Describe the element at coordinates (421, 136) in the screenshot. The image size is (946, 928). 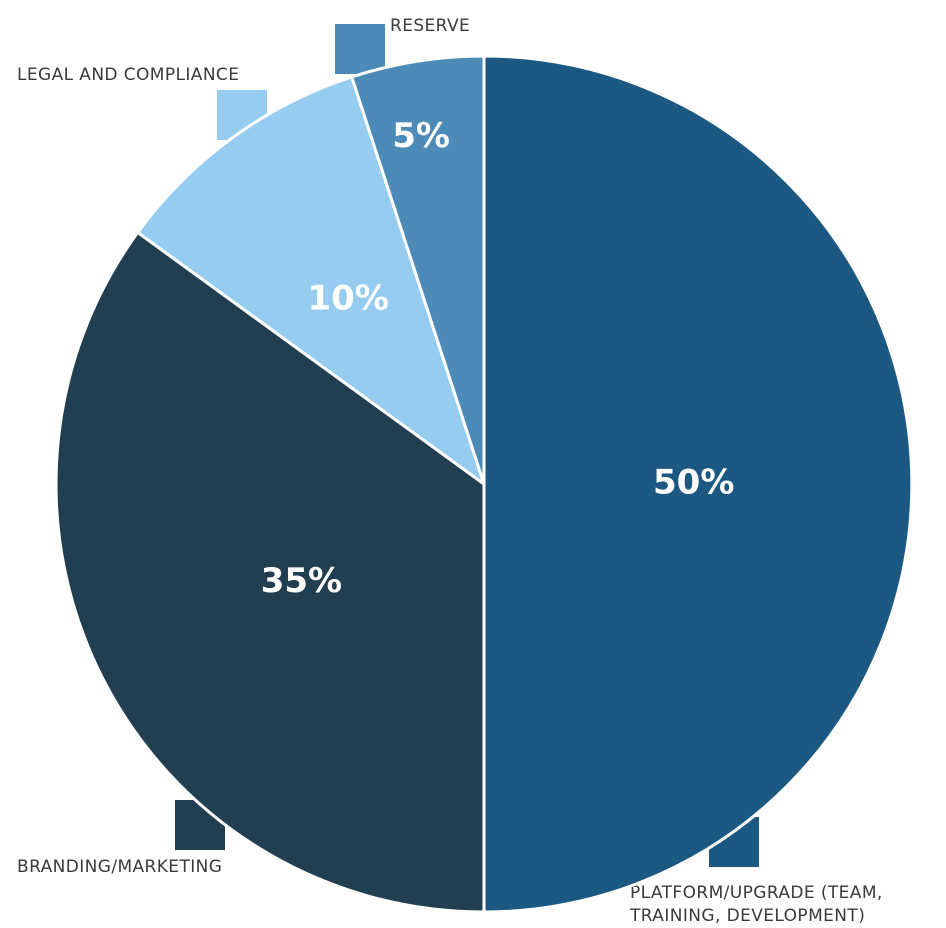
I see `value-label-3: 5%` at that location.